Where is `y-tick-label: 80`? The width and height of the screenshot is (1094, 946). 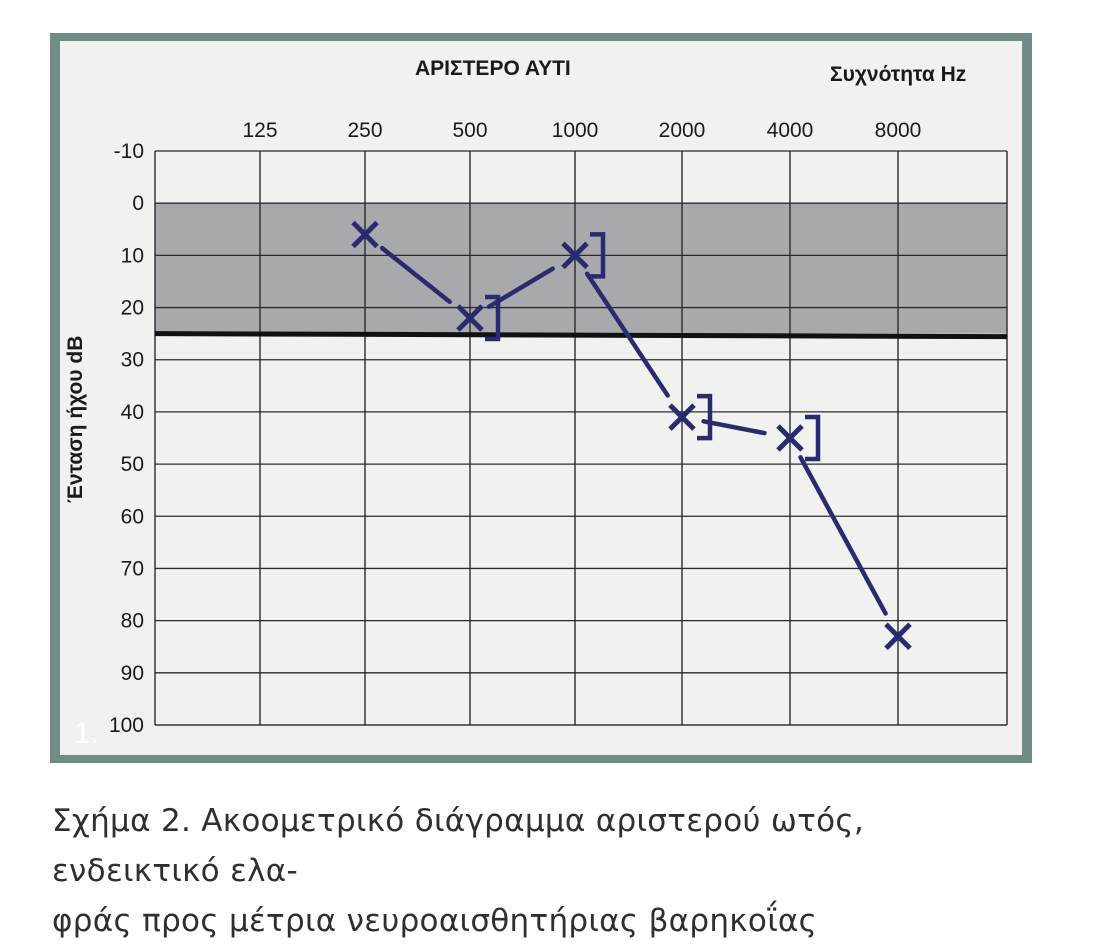 y-tick-label: 80 is located at coordinates (132, 621).